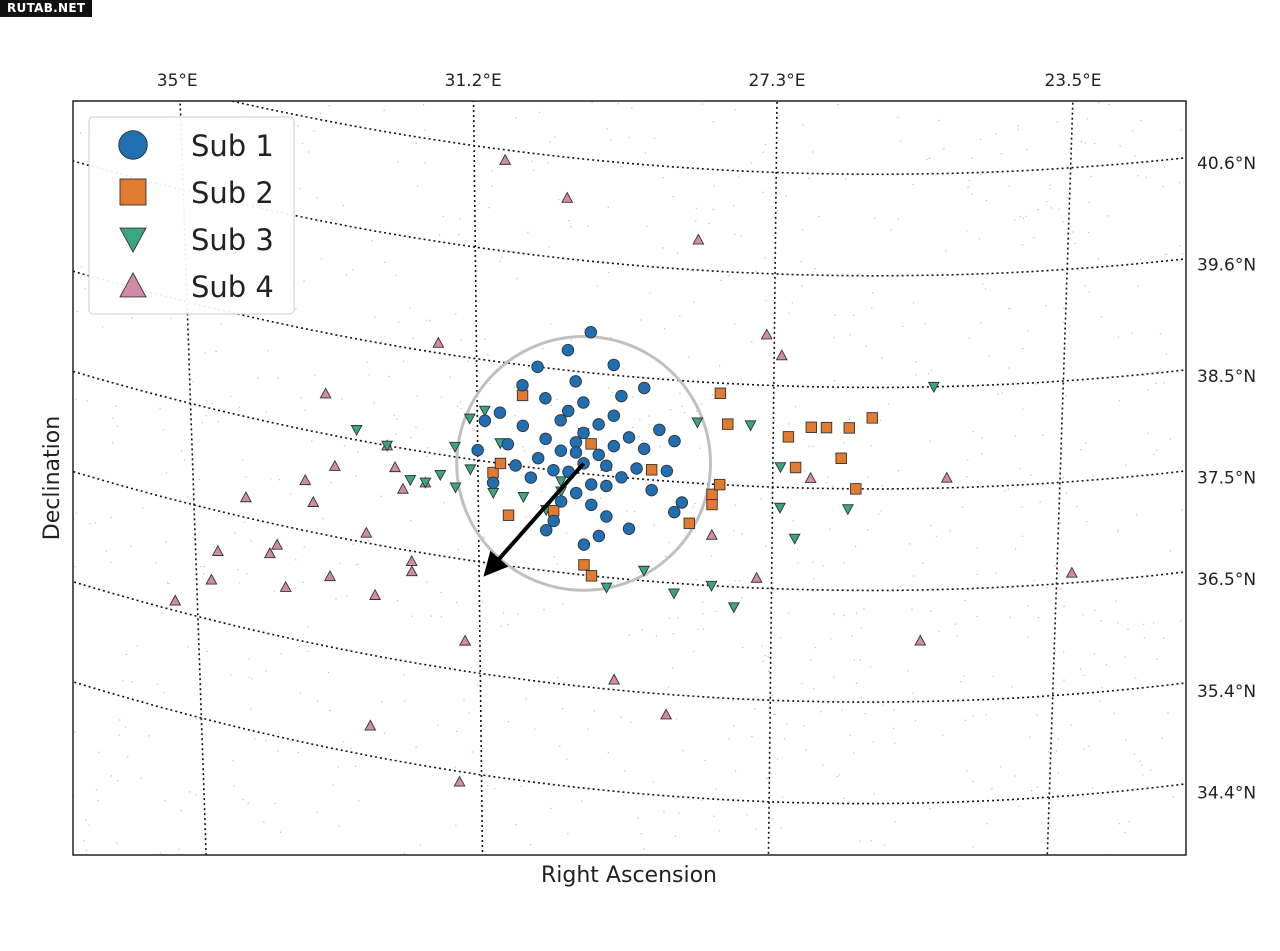  Describe the element at coordinates (1226, 164) in the screenshot. I see `y-tick-label: 40.6°N` at that location.